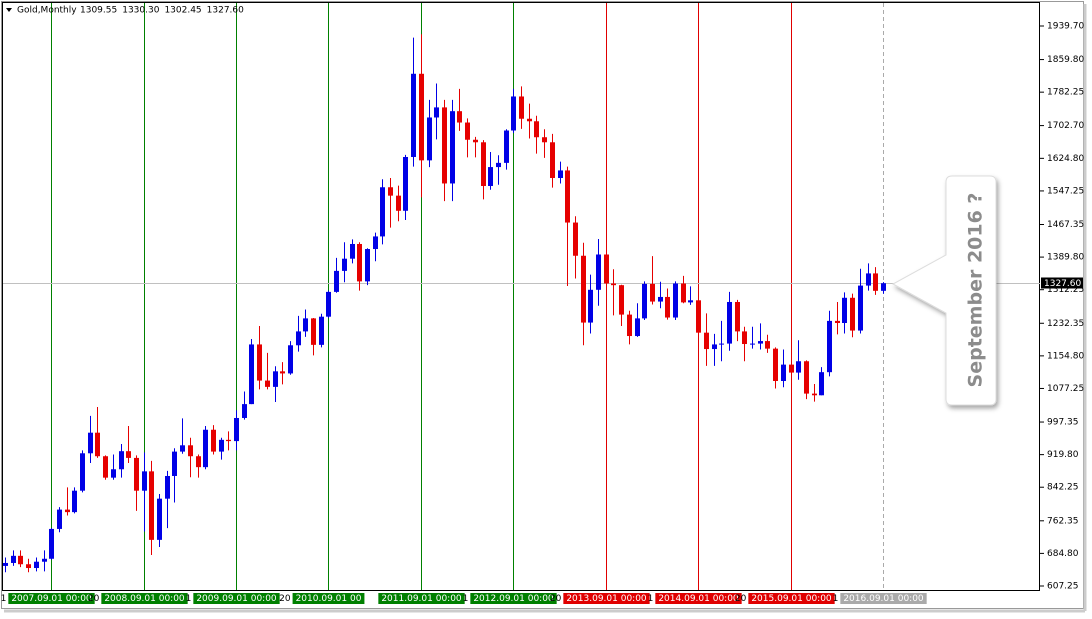 The height and width of the screenshot is (619, 1092). Describe the element at coordinates (1065, 290) in the screenshot. I see `y-tick-label: 1312.25` at that location.